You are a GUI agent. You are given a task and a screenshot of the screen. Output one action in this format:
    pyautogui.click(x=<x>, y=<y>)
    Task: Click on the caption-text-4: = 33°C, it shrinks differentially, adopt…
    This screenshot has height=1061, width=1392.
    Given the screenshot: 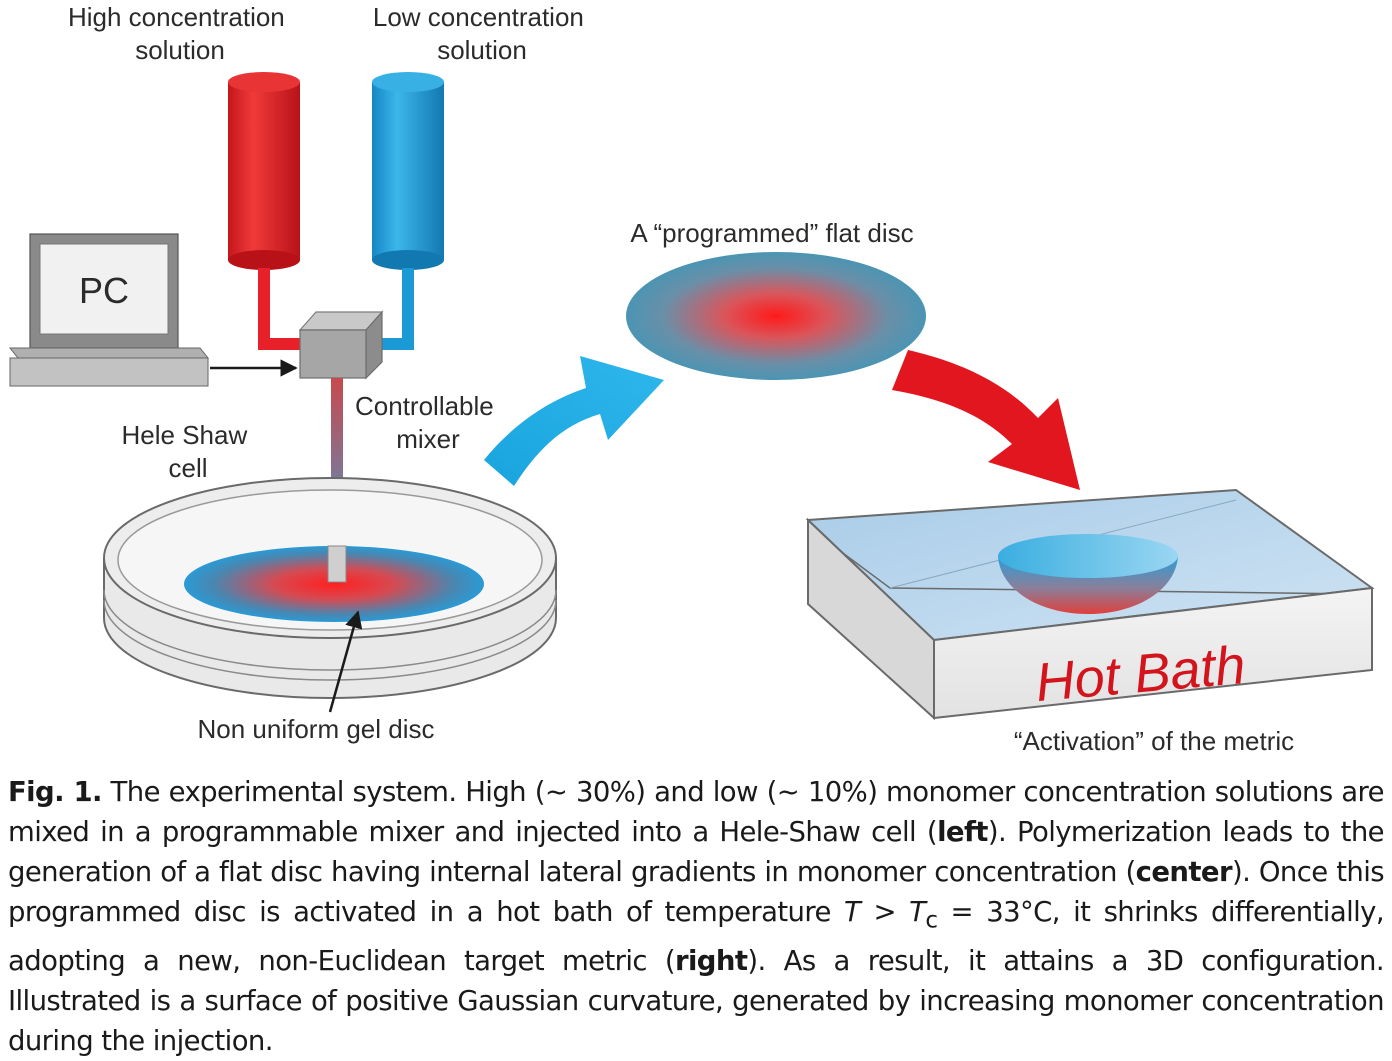 What is the action you would take?
    pyautogui.click(x=696, y=936)
    